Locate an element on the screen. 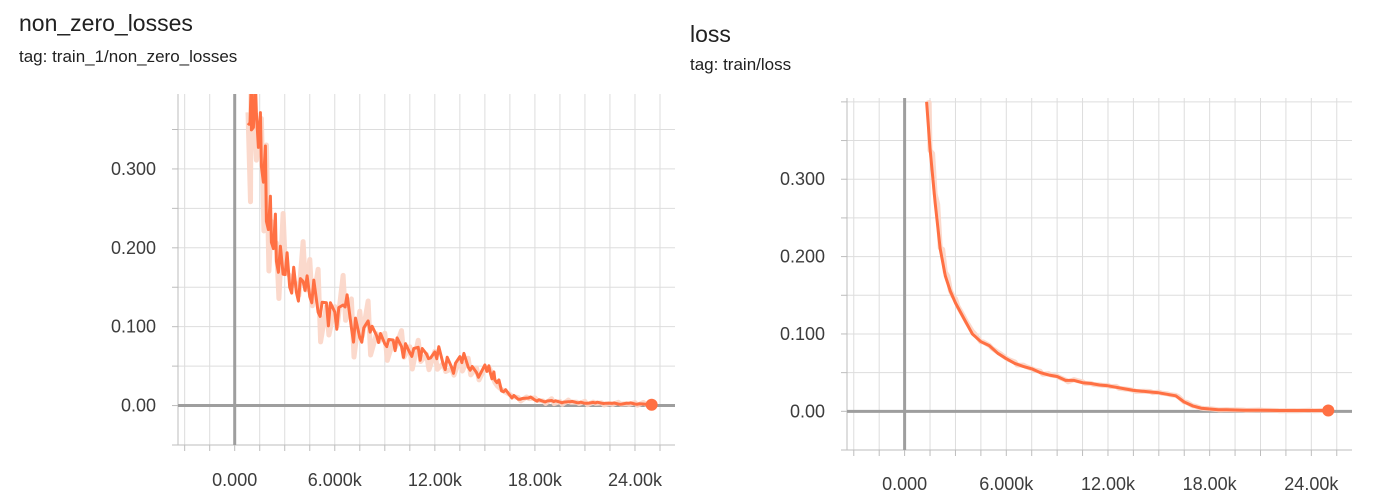 This screenshot has height=502, width=1398. chart-tag: tag: train/loss is located at coordinates (741, 64).